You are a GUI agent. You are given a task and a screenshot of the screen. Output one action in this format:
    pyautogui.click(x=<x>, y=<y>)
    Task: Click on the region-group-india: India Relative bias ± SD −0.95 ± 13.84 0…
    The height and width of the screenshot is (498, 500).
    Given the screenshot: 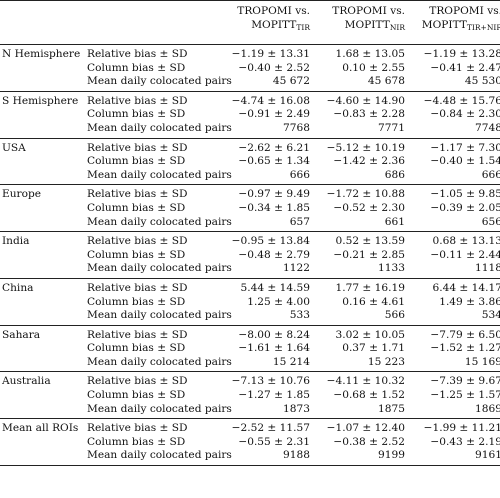 What is the action you would take?
    pyautogui.click(x=250, y=255)
    